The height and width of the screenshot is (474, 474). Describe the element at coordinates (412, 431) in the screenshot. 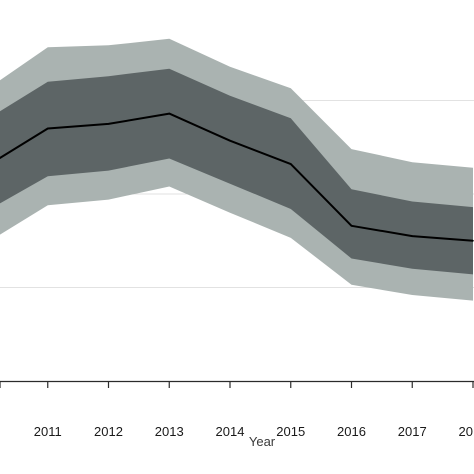

I see `x-tick-label: 2017` at that location.